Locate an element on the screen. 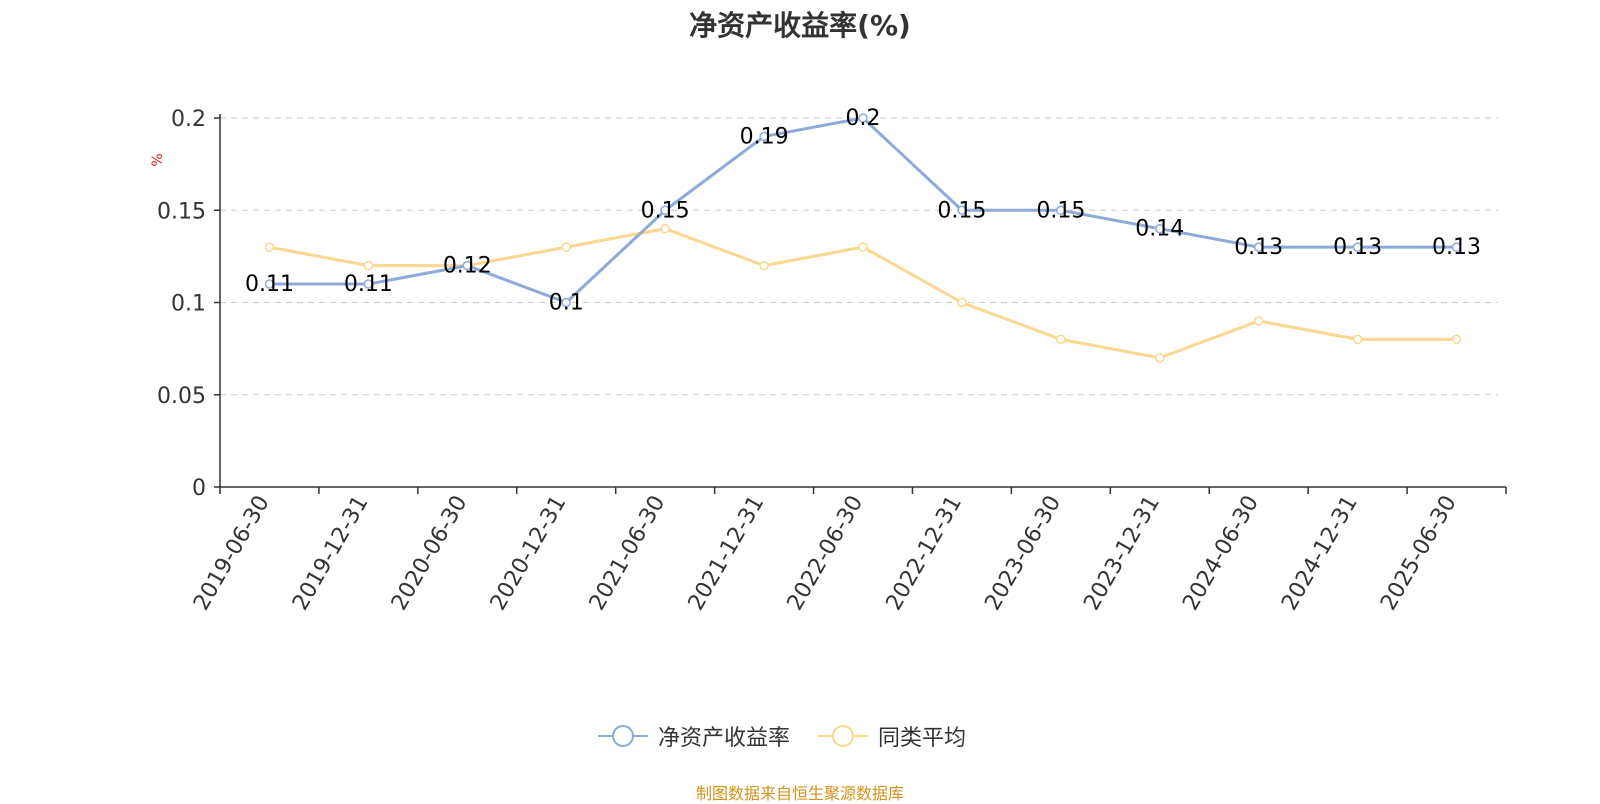  data-label-roe: 0.12 is located at coordinates (467, 266).